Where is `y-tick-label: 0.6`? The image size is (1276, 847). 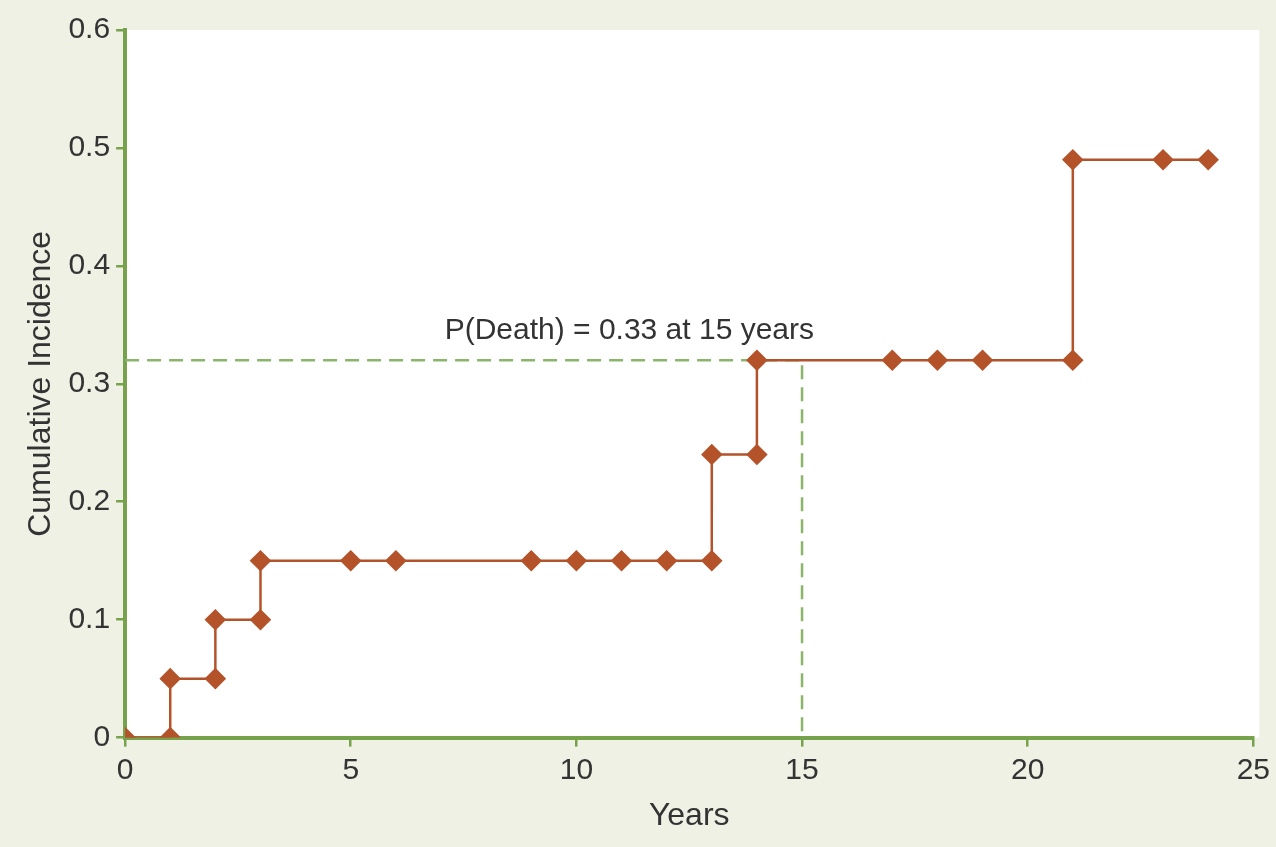 y-tick-label: 0.6 is located at coordinates (89, 28).